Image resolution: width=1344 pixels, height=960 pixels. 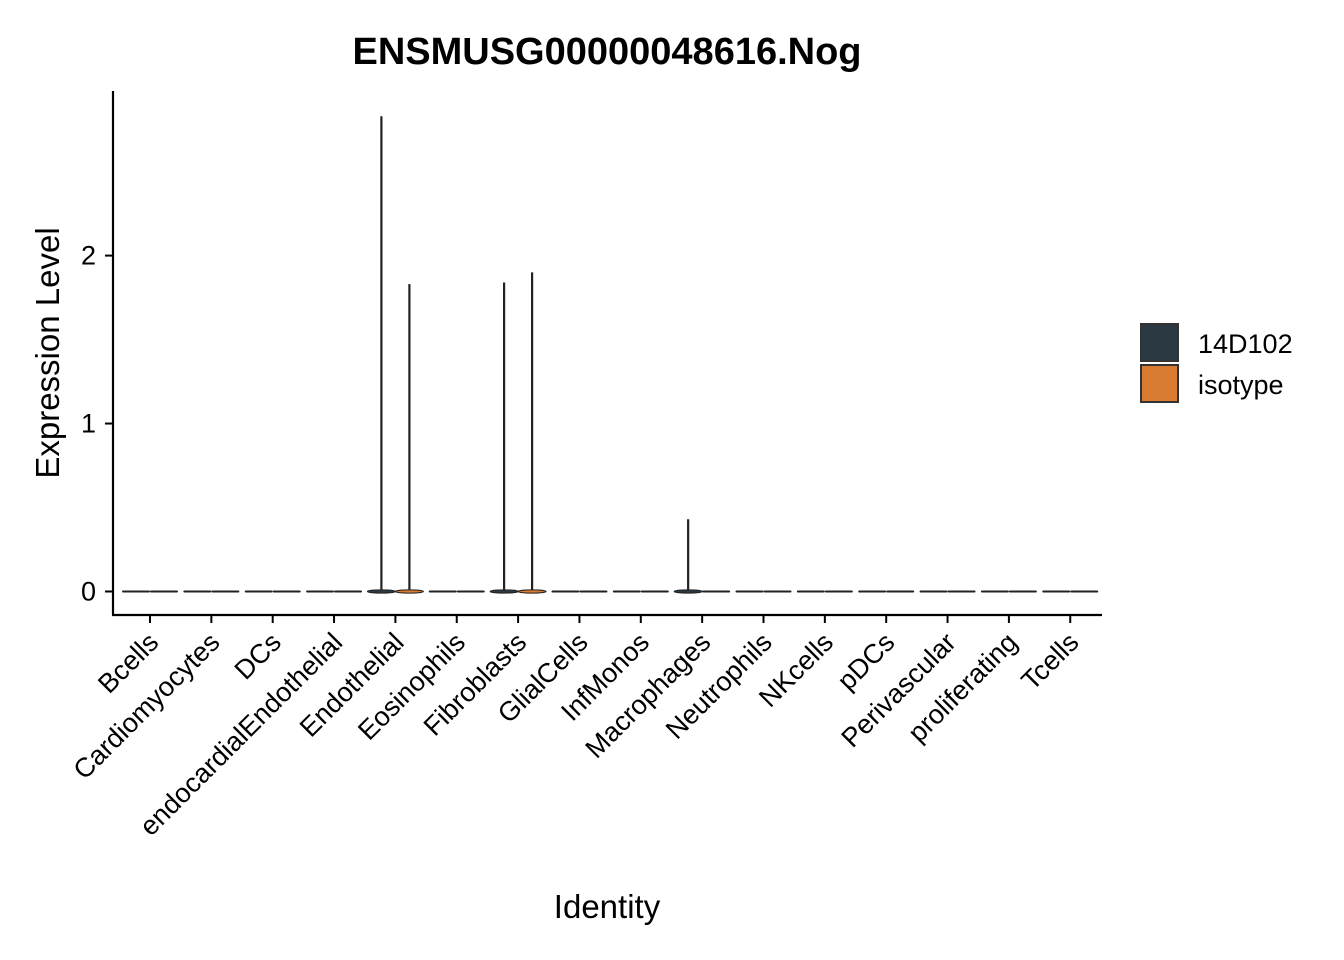 What do you see at coordinates (1245, 344) in the screenshot?
I see `legend-label: 14D102` at bounding box center [1245, 344].